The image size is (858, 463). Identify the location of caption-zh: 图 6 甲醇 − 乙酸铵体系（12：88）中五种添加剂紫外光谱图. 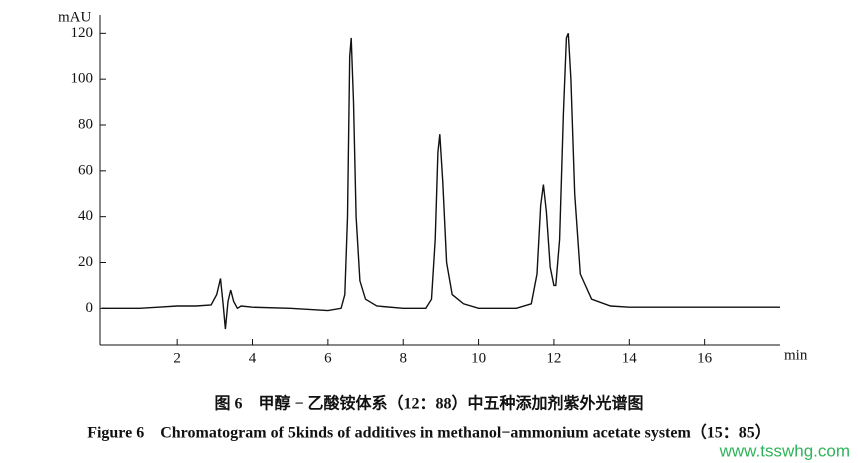
(428, 403).